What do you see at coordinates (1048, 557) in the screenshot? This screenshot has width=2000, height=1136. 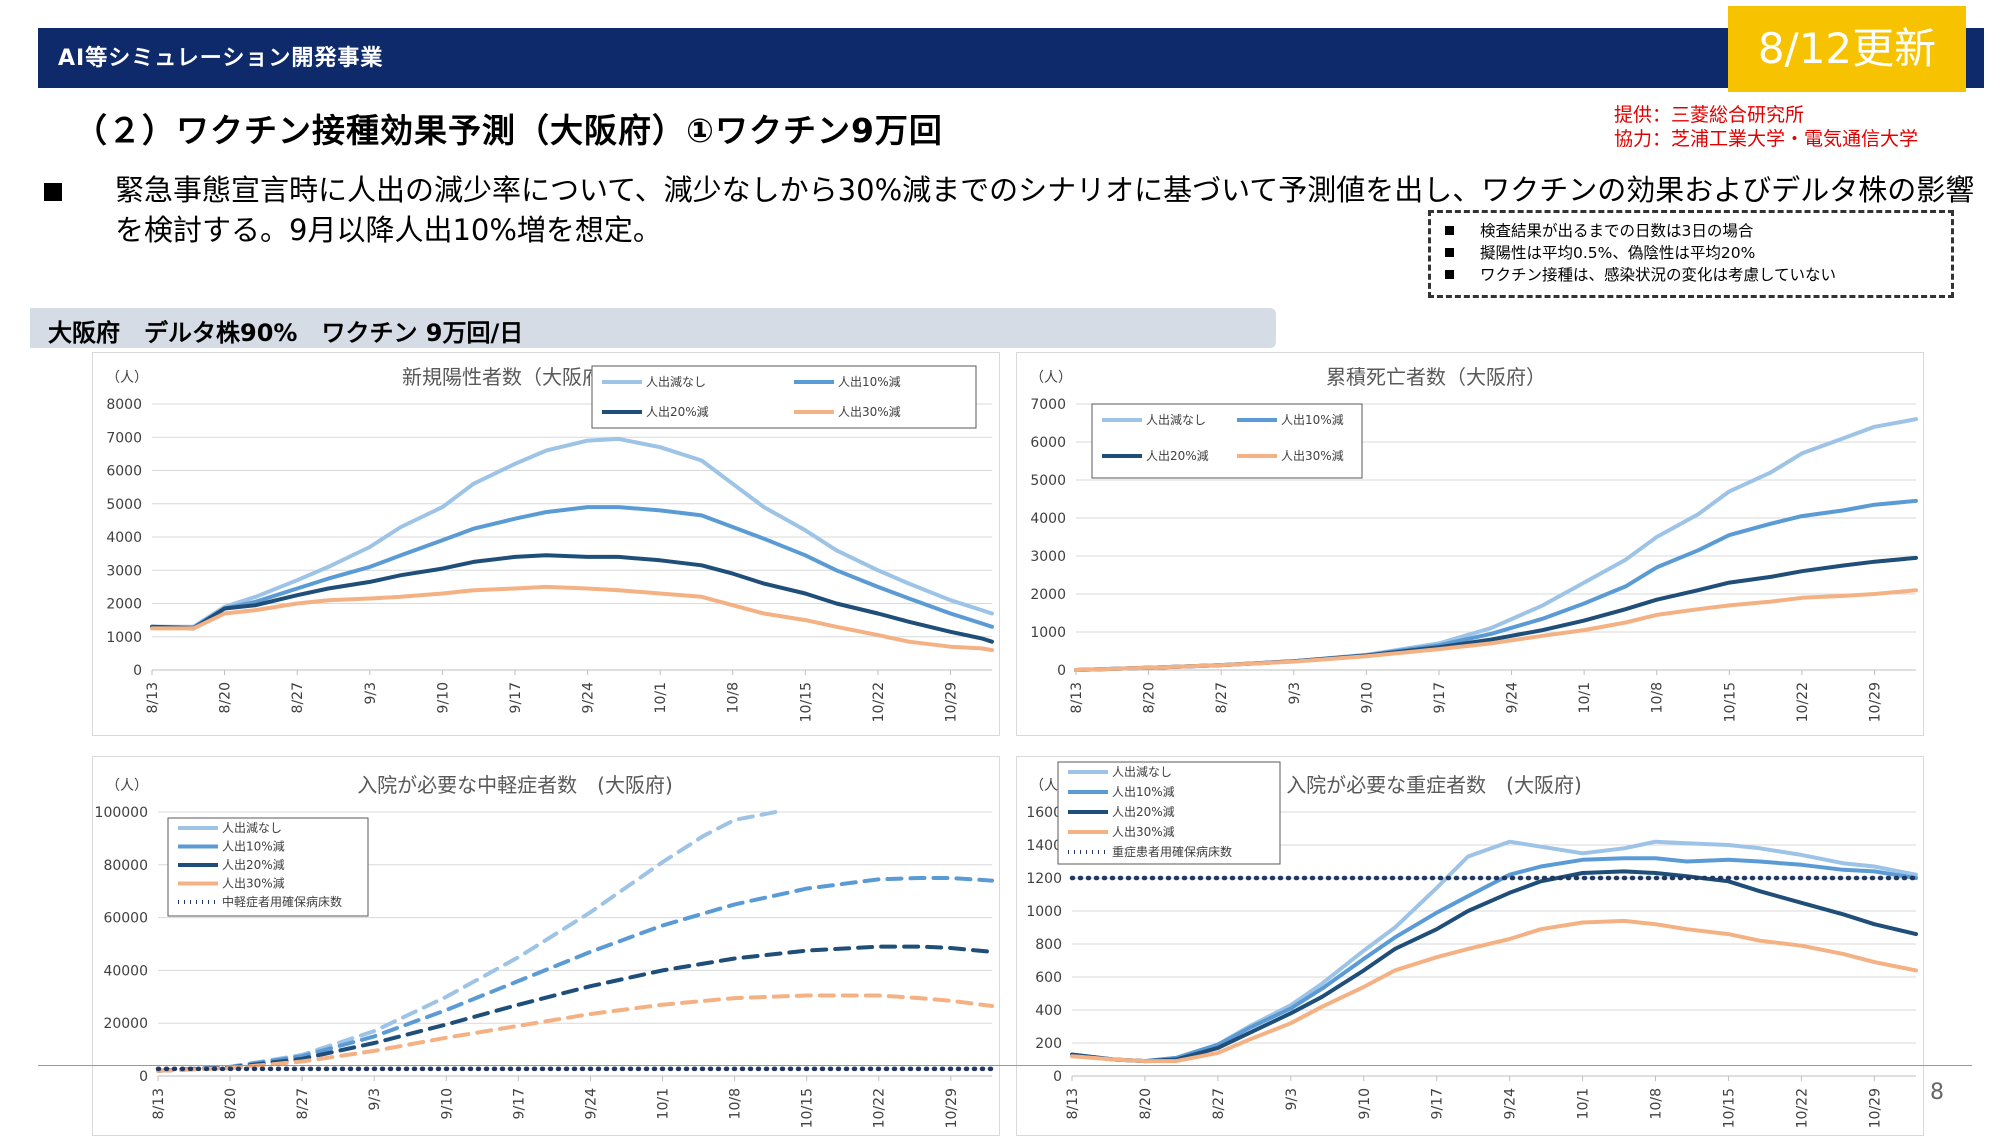 I see `y-tick-label: 3000` at bounding box center [1048, 557].